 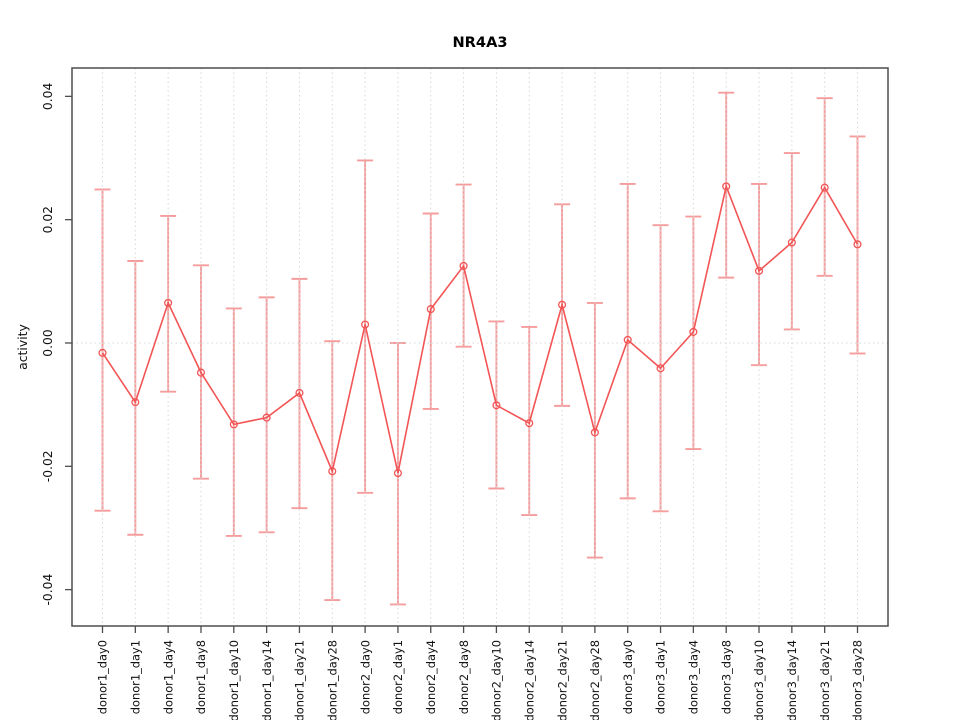 I want to click on y-tick-label: 0.04, so click(x=48, y=97).